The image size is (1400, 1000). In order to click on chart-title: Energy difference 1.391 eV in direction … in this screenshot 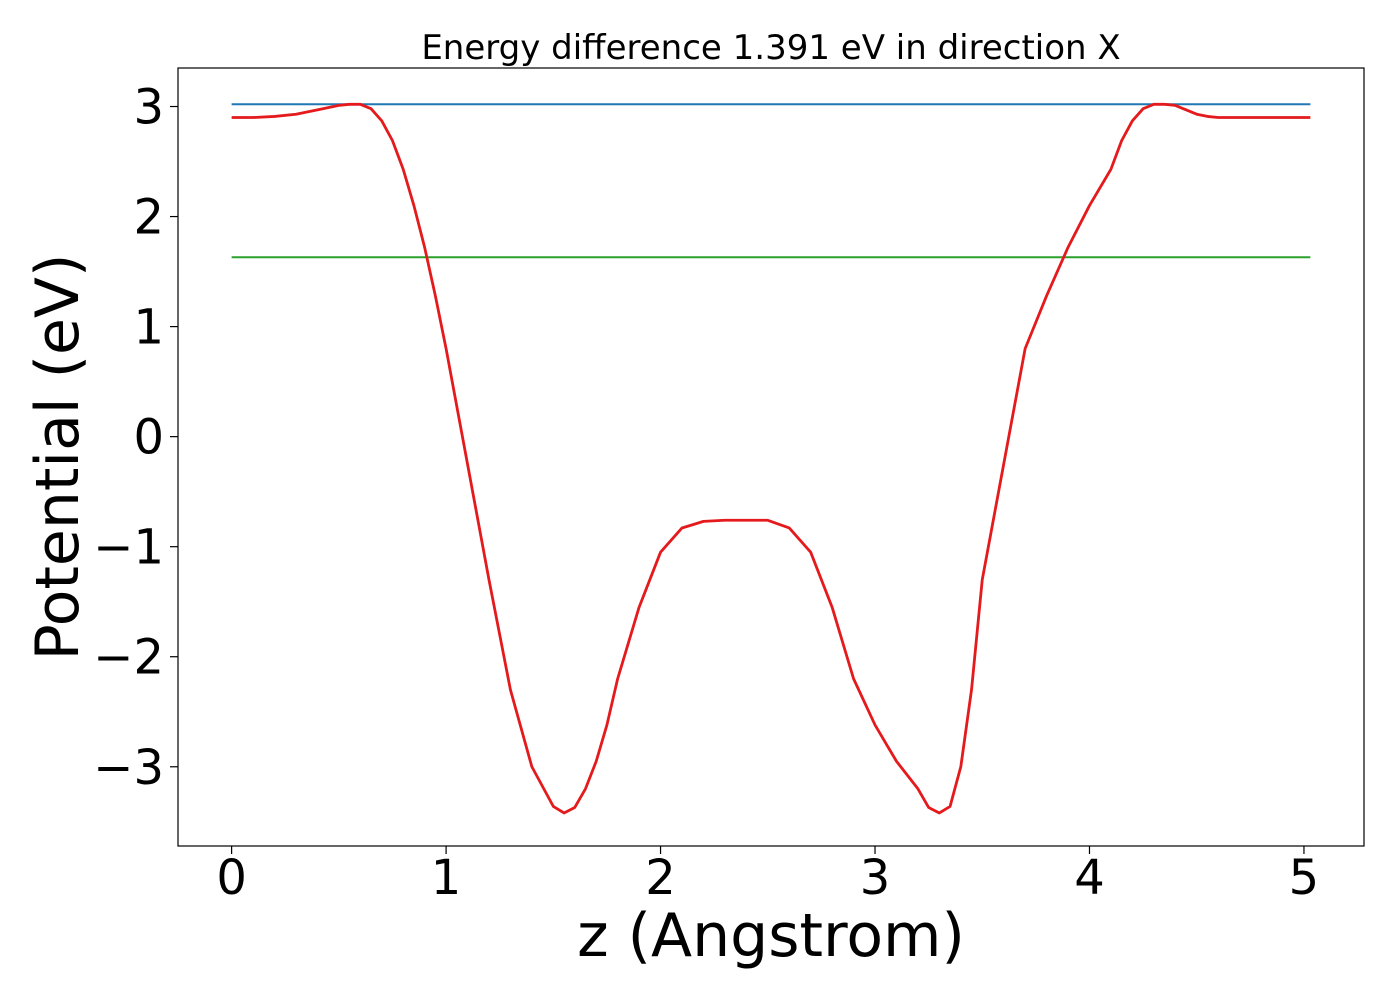, I will do `click(770, 48)`.